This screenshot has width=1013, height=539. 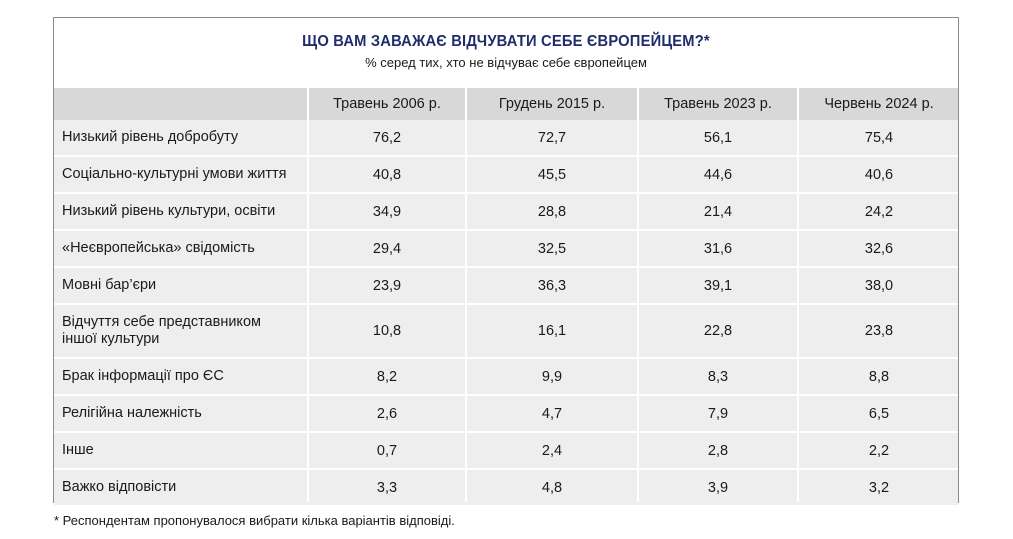 I want to click on header-cell-label, so click(x=180, y=104).